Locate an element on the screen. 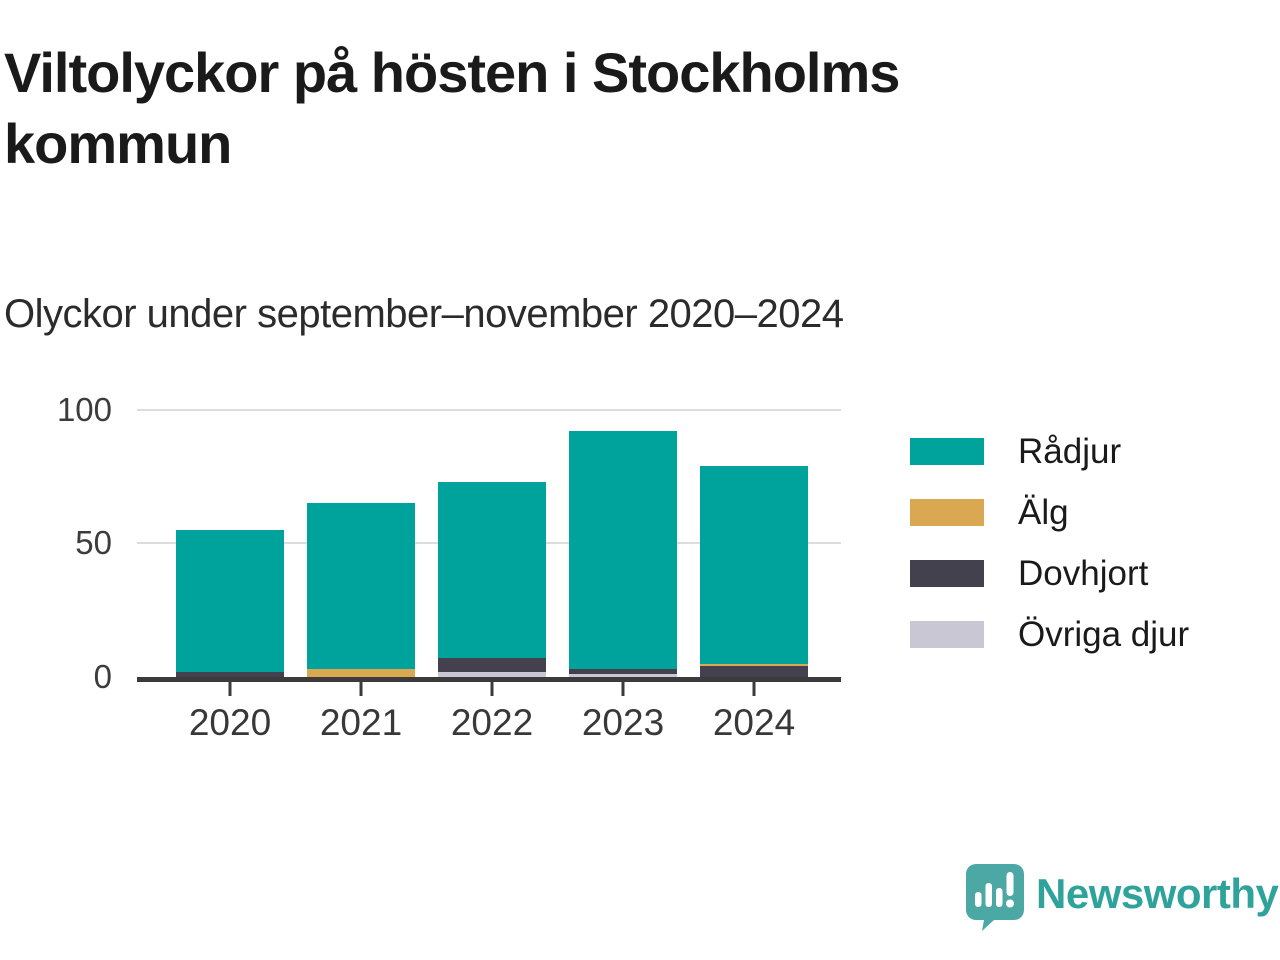 The height and width of the screenshot is (960, 1280). bar-2023 is located at coordinates (623, 338).